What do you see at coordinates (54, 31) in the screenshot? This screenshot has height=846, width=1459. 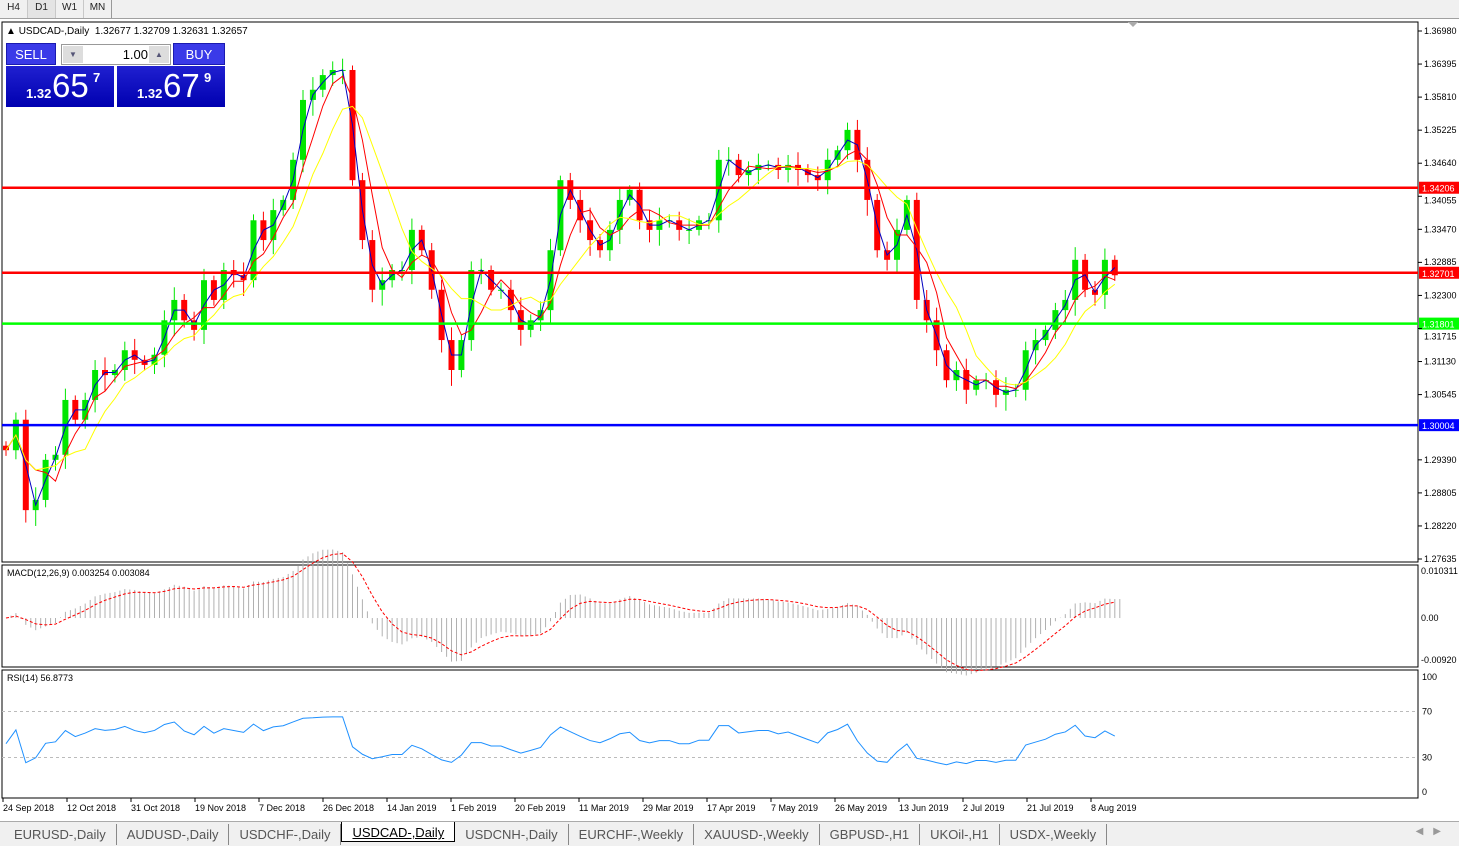 I see `symbol-label: USDCAD-,Daily` at bounding box center [54, 31].